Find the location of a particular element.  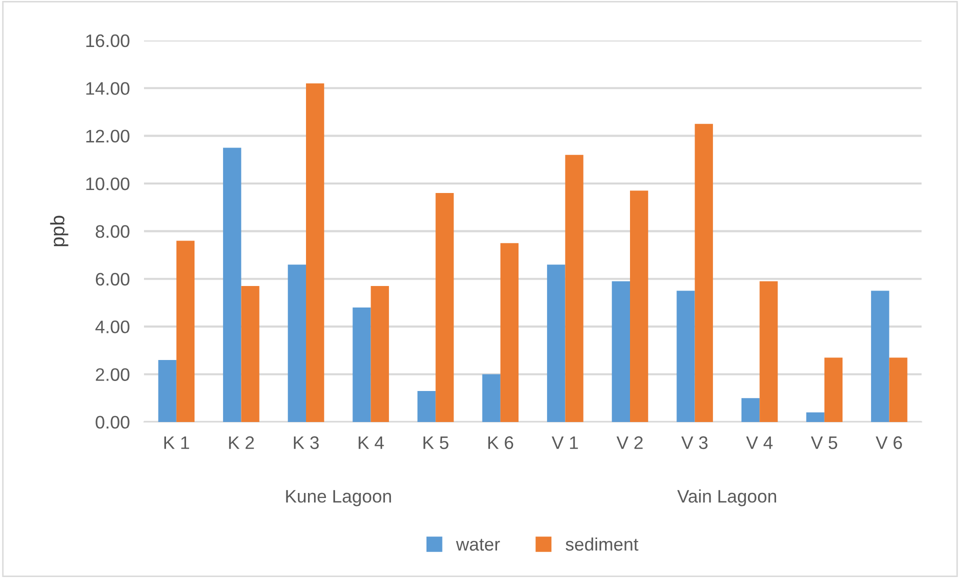

x-tick-label: K 6 is located at coordinates (501, 443).